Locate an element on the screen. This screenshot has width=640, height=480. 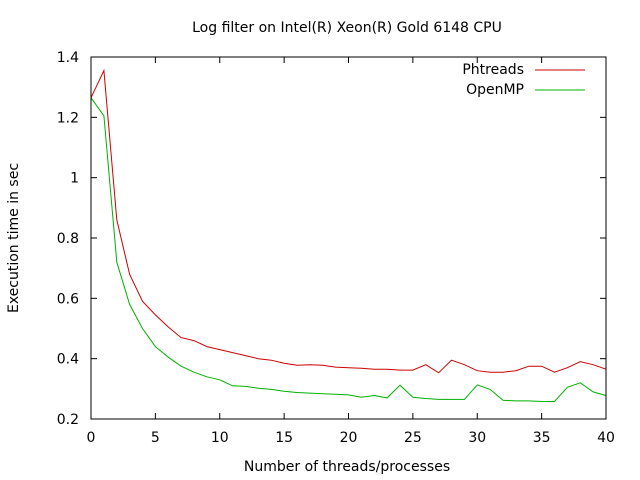
x-tick-label: 30 is located at coordinates (477, 438).